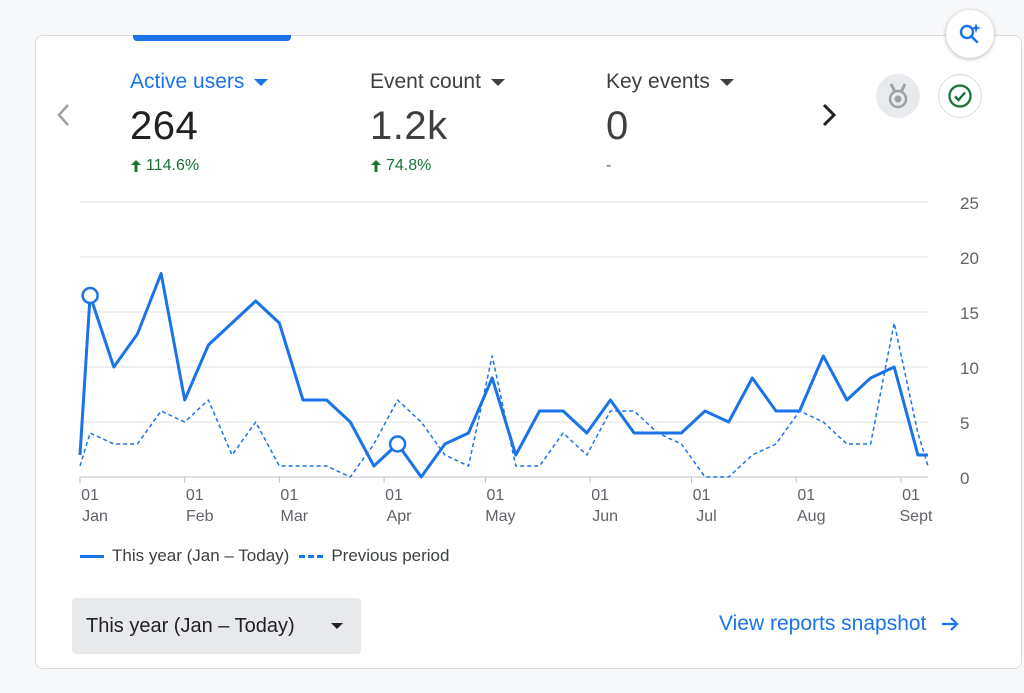 This screenshot has width=1024, height=693. I want to click on x-tick-month: Apr, so click(400, 516).